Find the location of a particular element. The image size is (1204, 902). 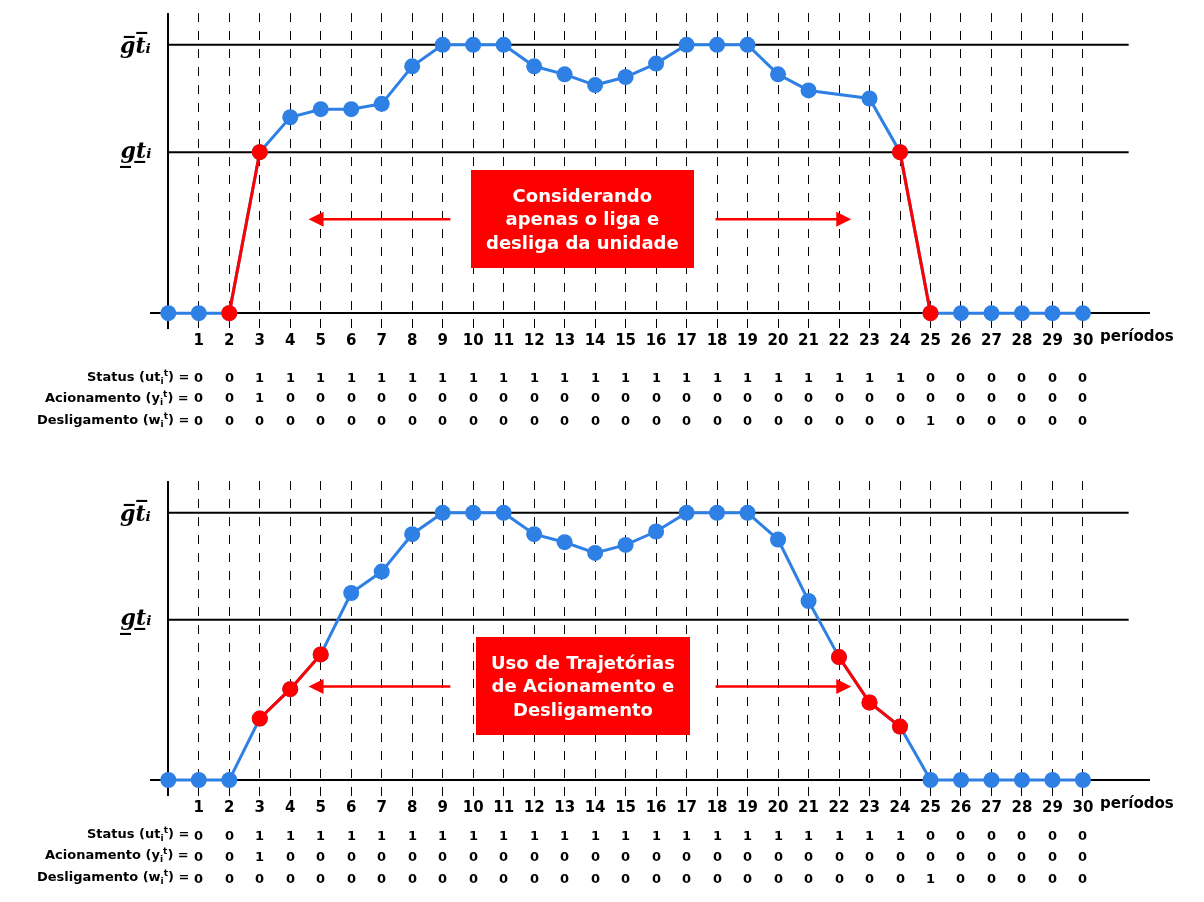

annotation: Considerando apenas o liga e desliga da unidade is located at coordinates (582, 219).